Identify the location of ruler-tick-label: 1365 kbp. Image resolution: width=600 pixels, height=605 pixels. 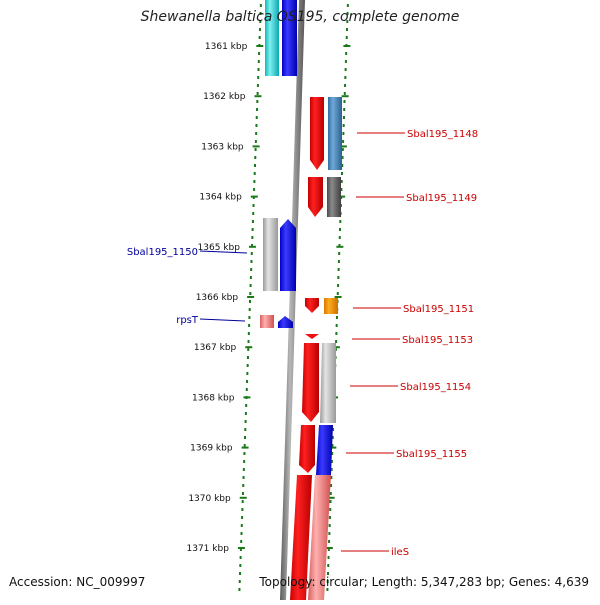
(219, 248).